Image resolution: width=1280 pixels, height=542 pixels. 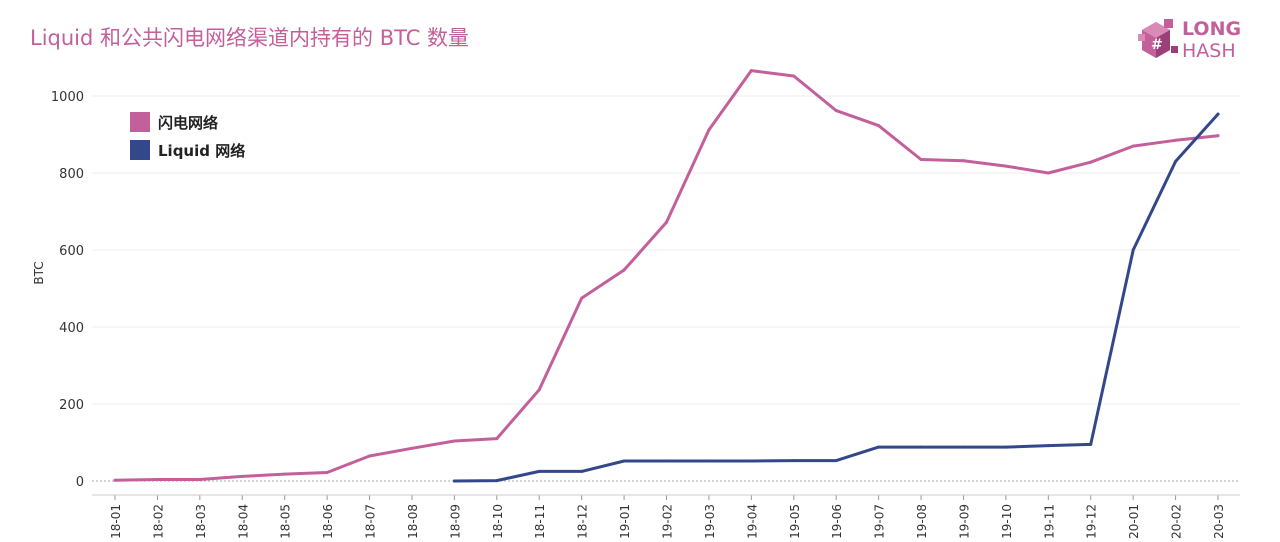 I want to click on chart-title: Liquid 和公共闪电网络渠道内持有的 BTC 数量, so click(x=250, y=38).